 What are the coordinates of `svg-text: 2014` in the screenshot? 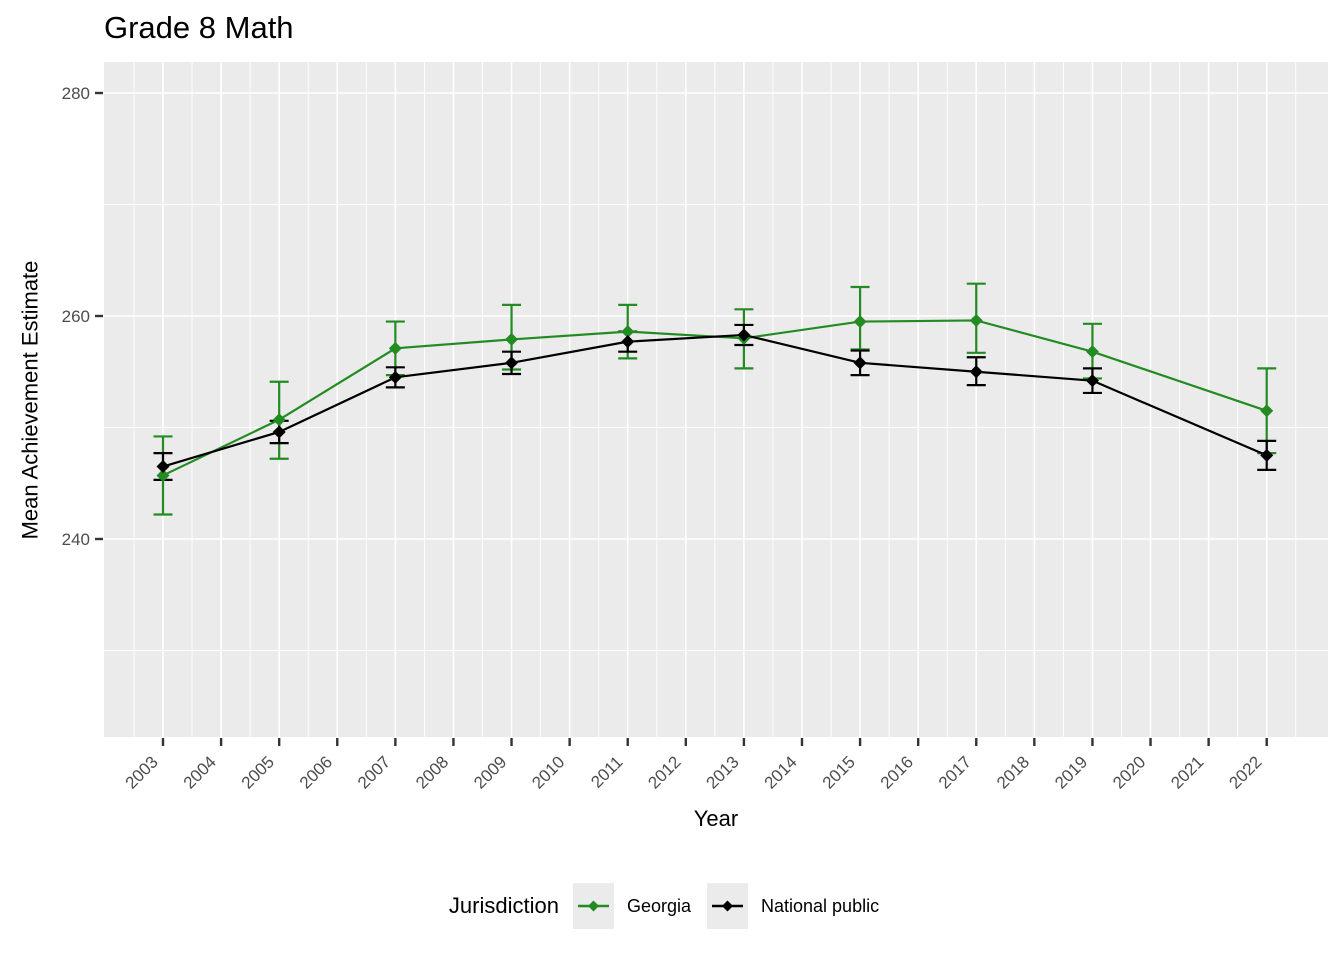 It's located at (781, 772).